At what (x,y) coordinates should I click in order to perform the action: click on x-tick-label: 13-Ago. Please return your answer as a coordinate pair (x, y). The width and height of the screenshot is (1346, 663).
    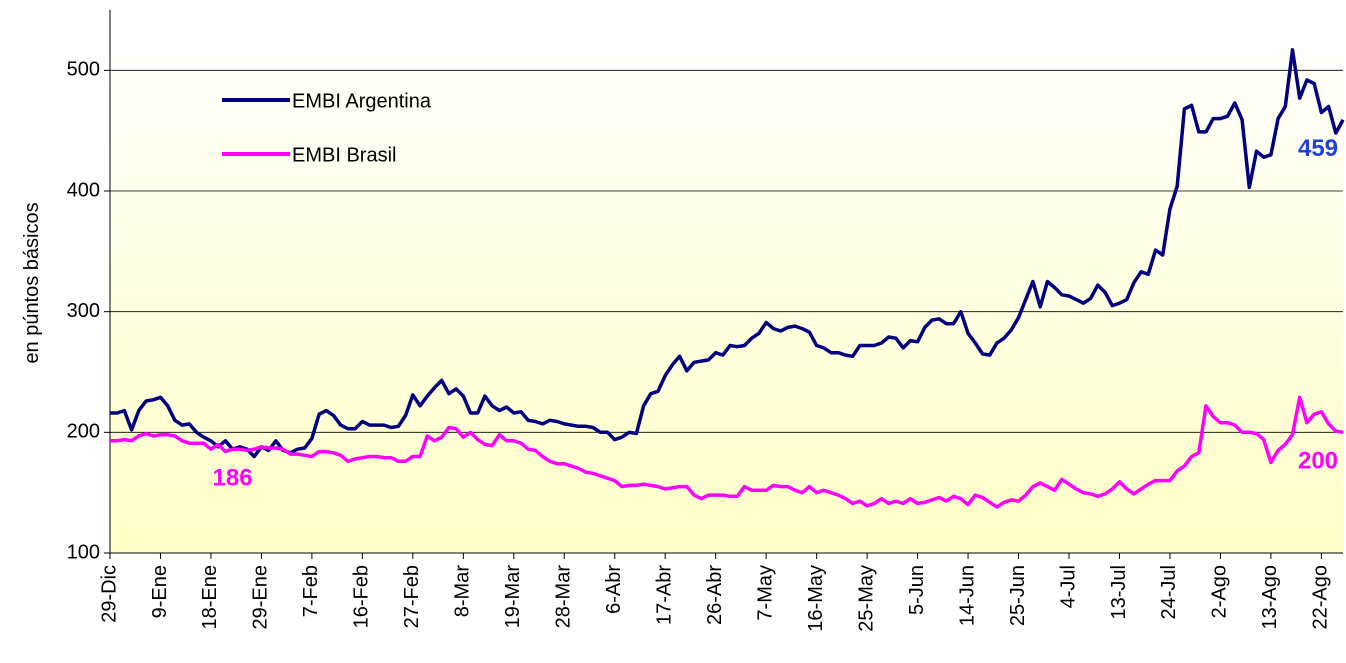
    Looking at the image, I should click on (1270, 597).